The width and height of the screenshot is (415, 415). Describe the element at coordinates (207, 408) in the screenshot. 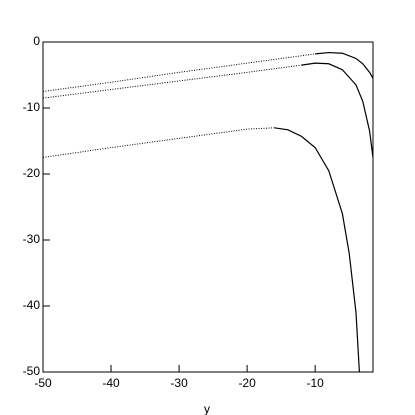

I see `x-axis-label: y` at that location.